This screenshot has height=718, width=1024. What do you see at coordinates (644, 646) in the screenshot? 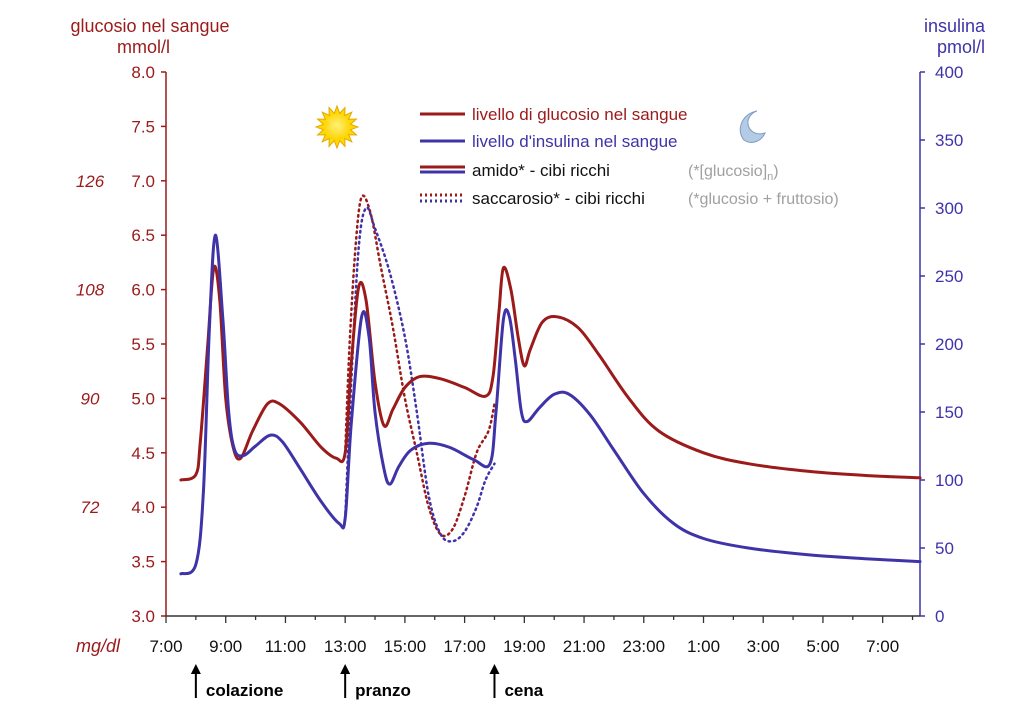
I see `x-tick-label: 23:00` at bounding box center [644, 646].